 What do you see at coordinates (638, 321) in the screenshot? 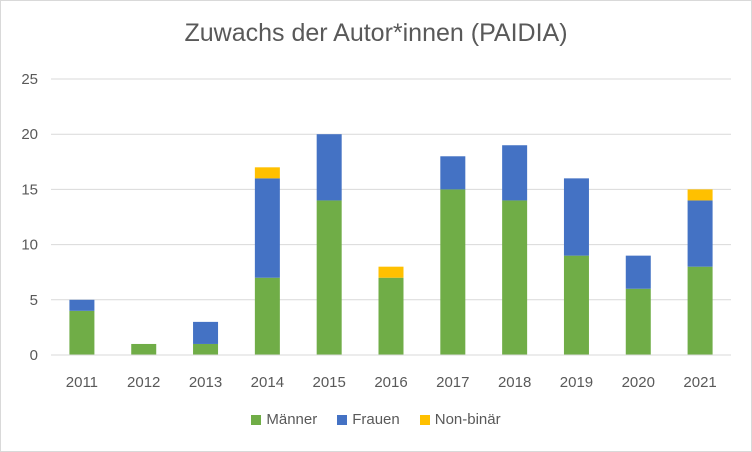
I see `bar-m-nner-2020` at bounding box center [638, 321].